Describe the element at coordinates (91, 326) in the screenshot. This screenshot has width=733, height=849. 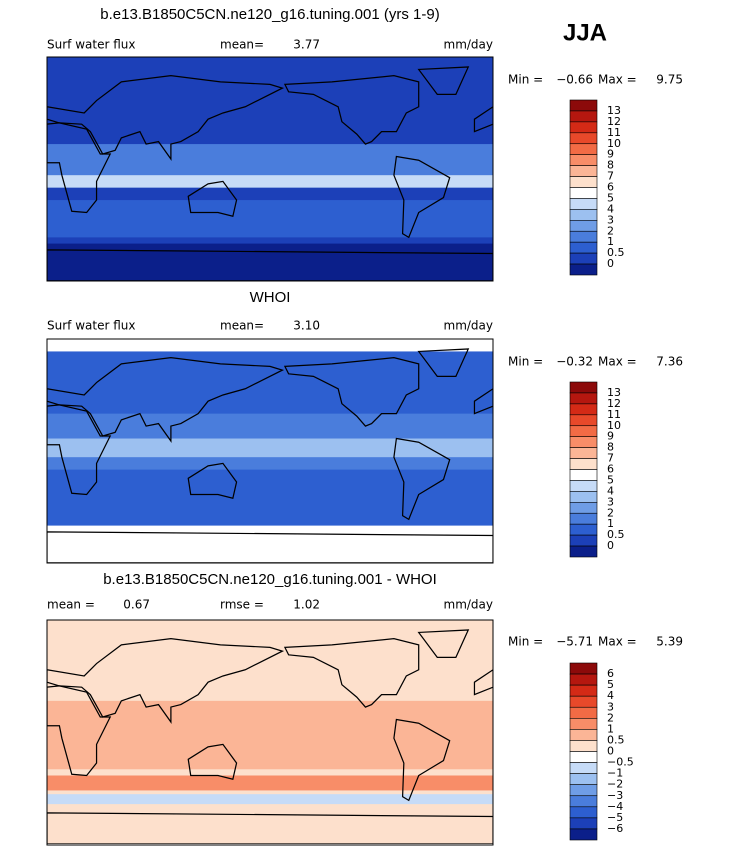
I see `variable-label: Surf water flux` at that location.